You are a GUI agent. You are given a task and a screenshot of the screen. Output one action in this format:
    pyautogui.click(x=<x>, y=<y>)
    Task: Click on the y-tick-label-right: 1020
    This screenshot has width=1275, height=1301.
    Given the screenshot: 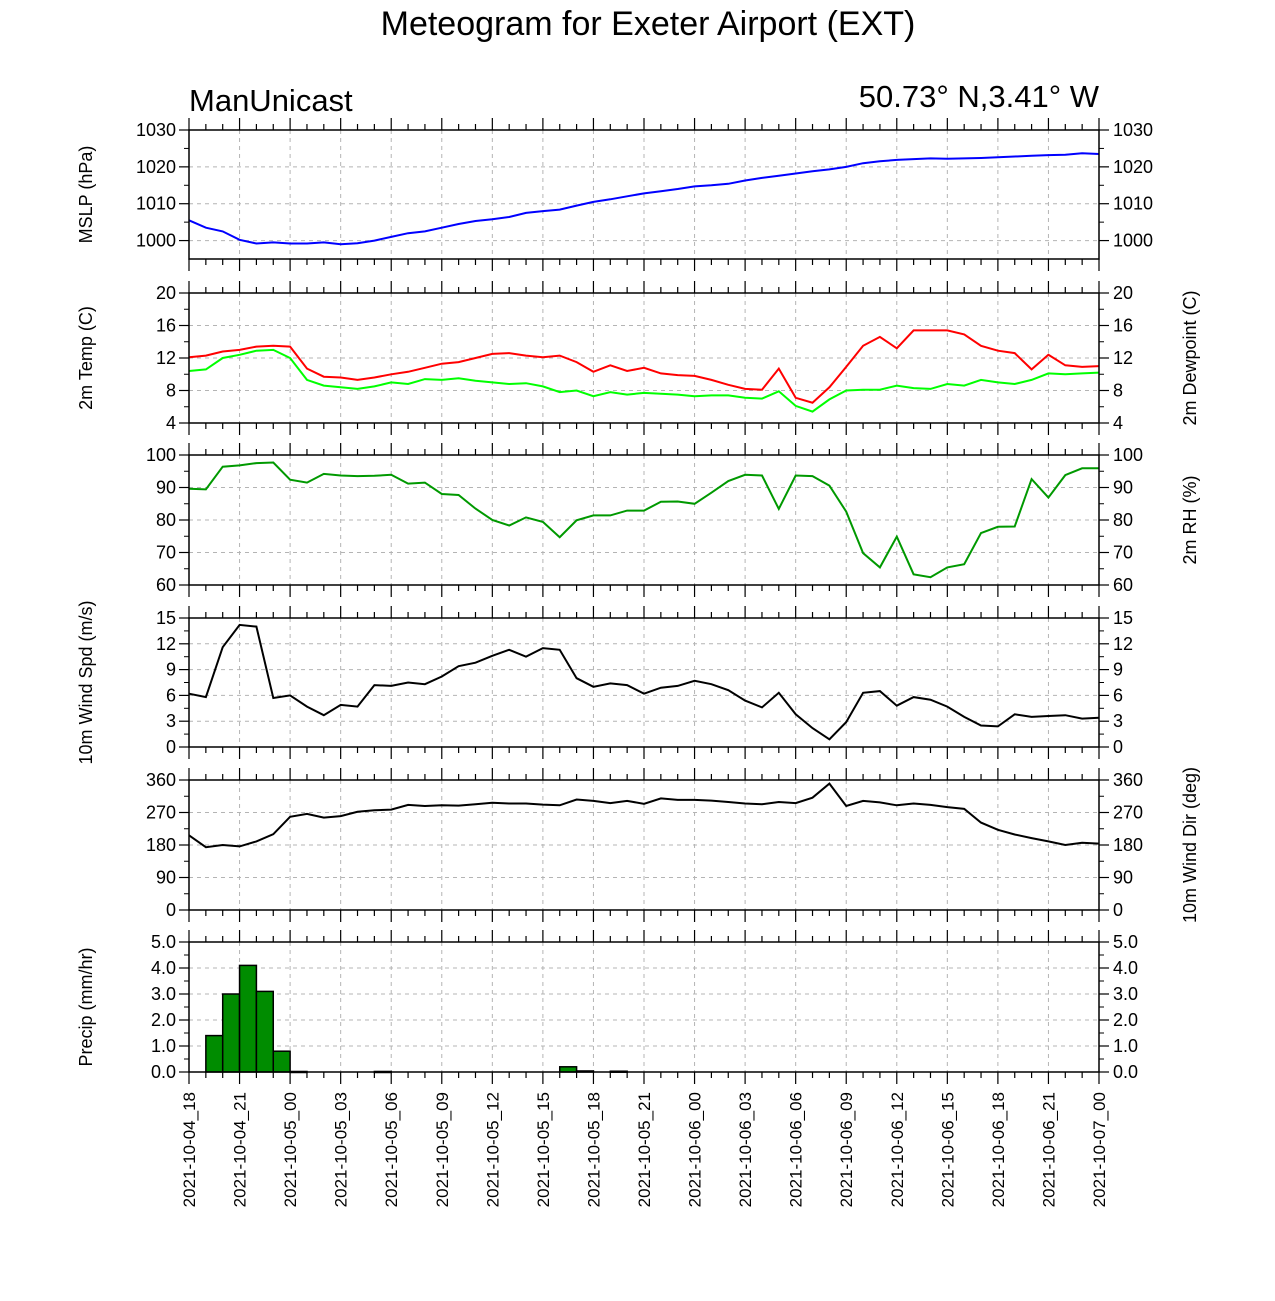 What is the action you would take?
    pyautogui.click(x=1133, y=167)
    